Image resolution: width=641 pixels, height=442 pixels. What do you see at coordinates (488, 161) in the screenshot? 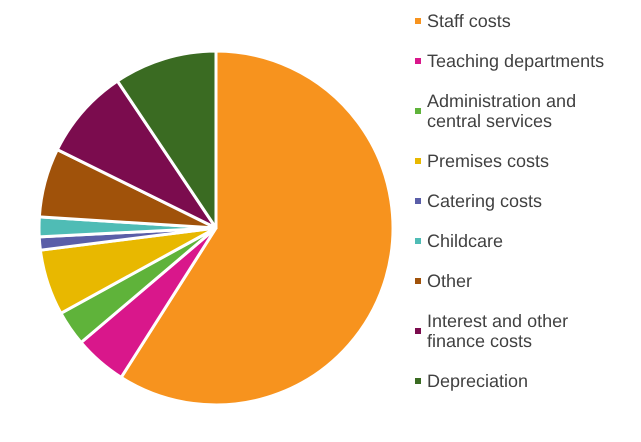
I see `legend-label: Premises costs` at bounding box center [488, 161].